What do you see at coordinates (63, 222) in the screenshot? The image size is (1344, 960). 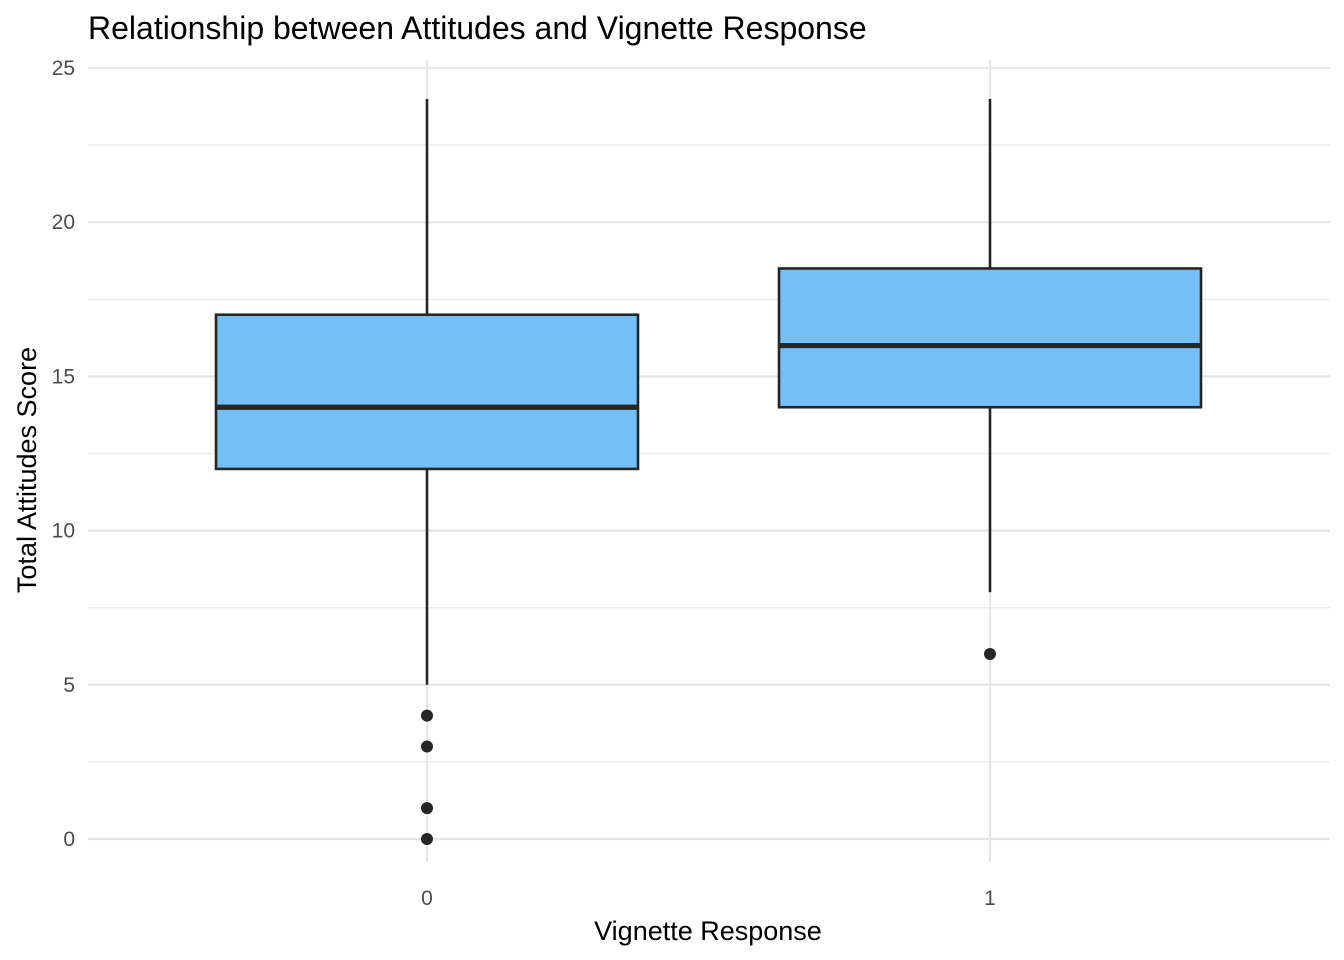 I see `y-tick-label: 20` at bounding box center [63, 222].